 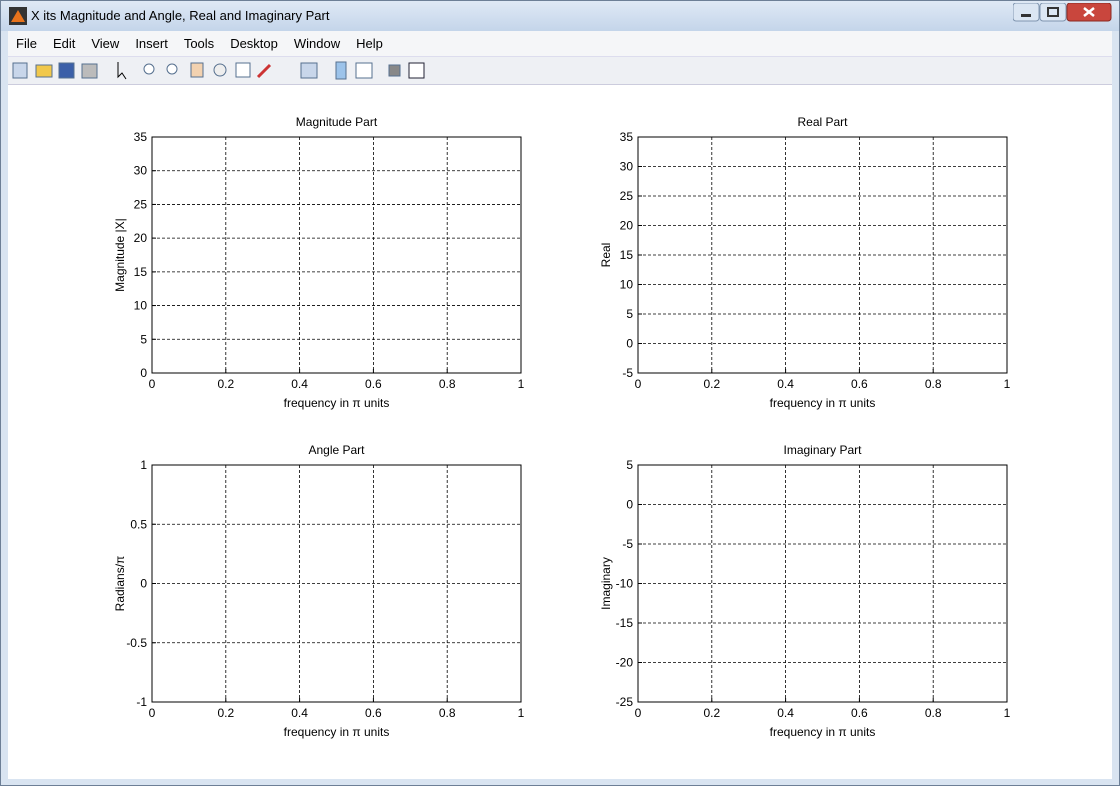 I want to click on menu-item: Window, so click(x=317, y=43).